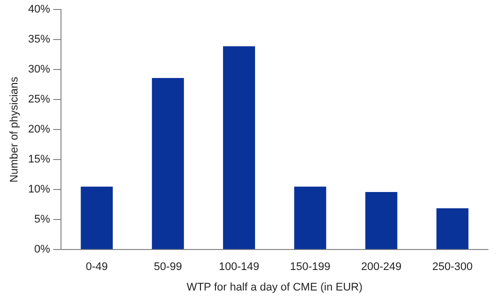 This screenshot has height=300, width=500. Describe the element at coordinates (310, 267) in the screenshot. I see `x-tick-label: 150-199` at that location.